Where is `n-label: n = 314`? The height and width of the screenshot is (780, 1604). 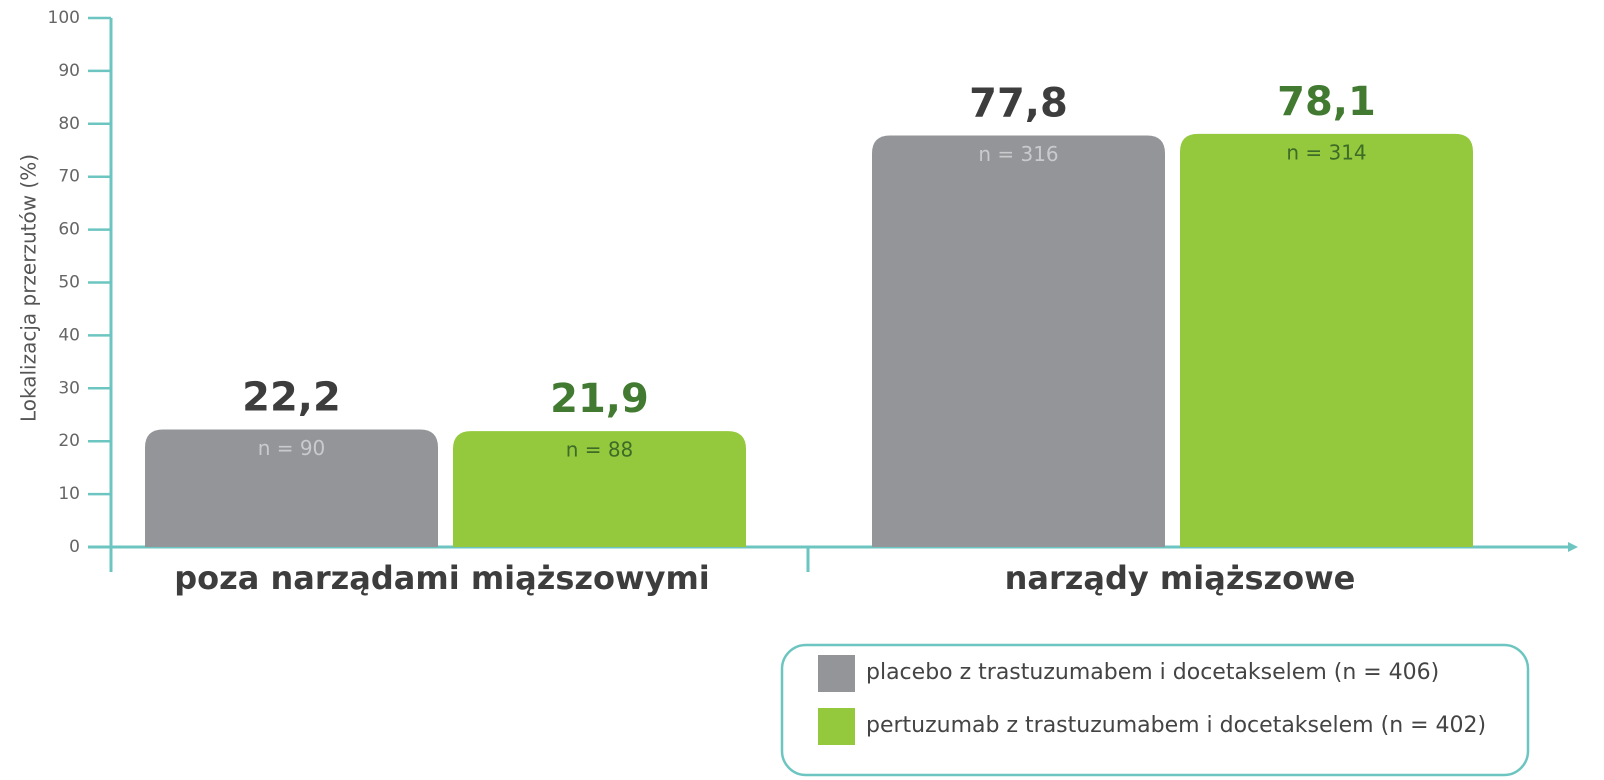
n-label: n = 314 is located at coordinates (1326, 152).